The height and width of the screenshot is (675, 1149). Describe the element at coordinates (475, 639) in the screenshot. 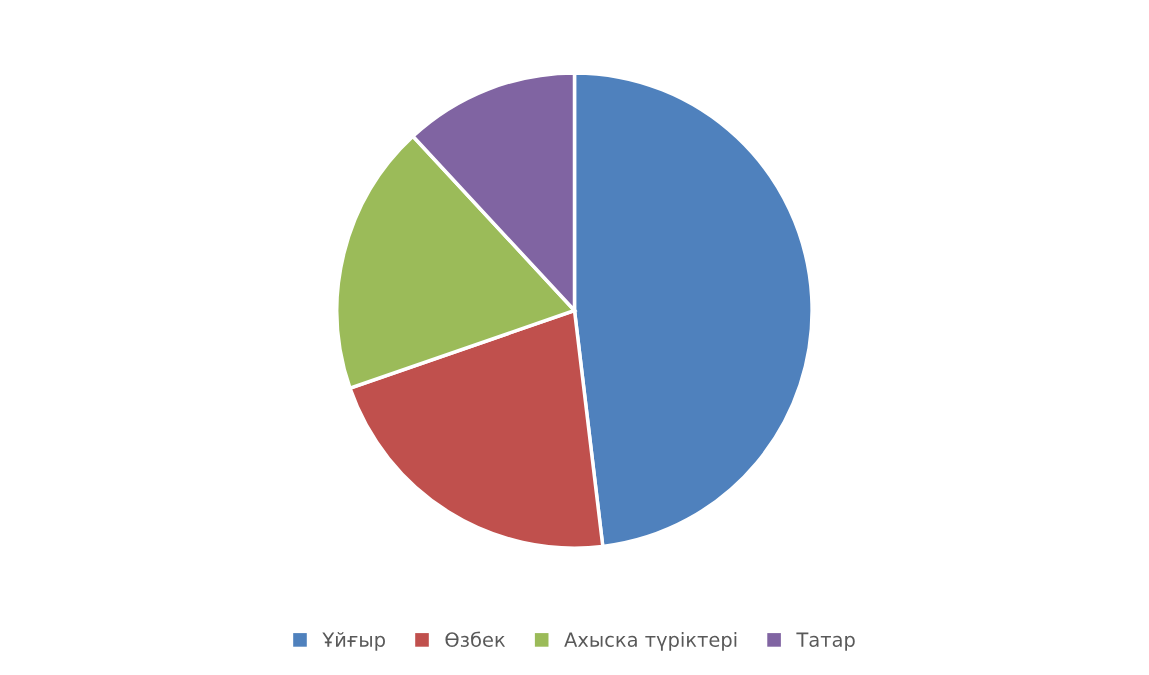

I see `legend-label: Өзбек` at that location.